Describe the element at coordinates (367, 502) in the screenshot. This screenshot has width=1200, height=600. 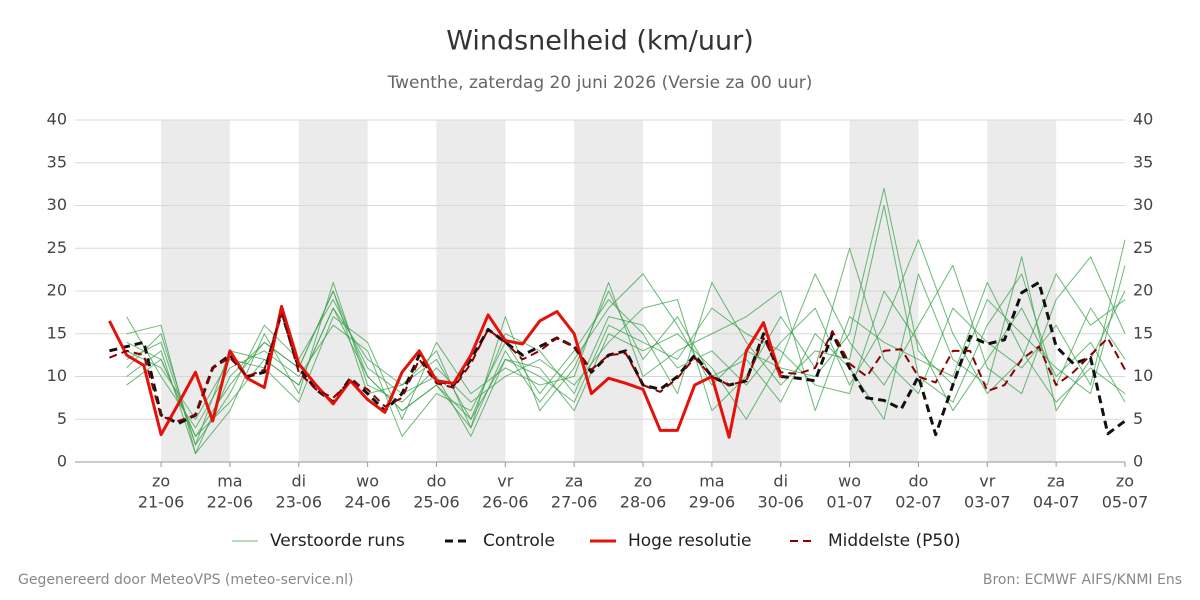
I see `x-tick-date: 24-06` at that location.